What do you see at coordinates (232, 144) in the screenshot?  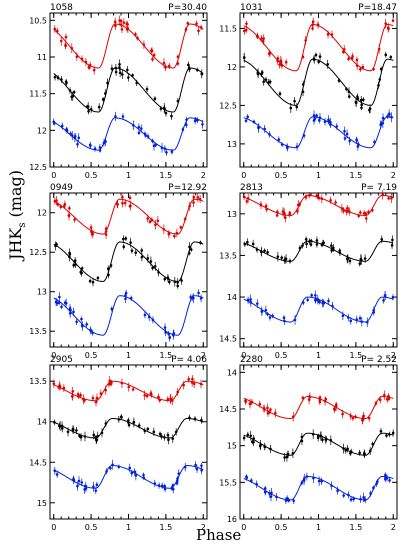 I see `y-tick-label: 13` at bounding box center [232, 144].